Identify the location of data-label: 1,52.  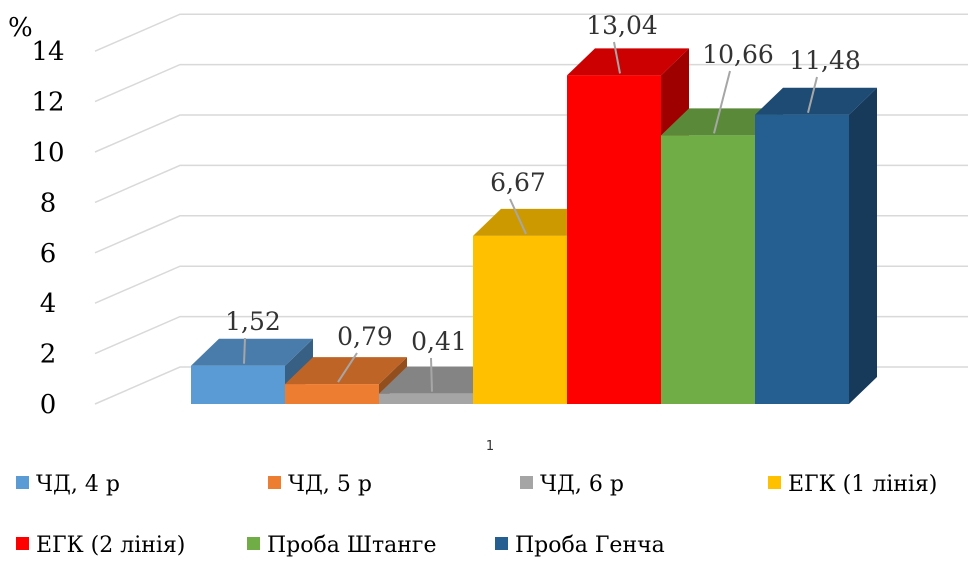
(253, 321).